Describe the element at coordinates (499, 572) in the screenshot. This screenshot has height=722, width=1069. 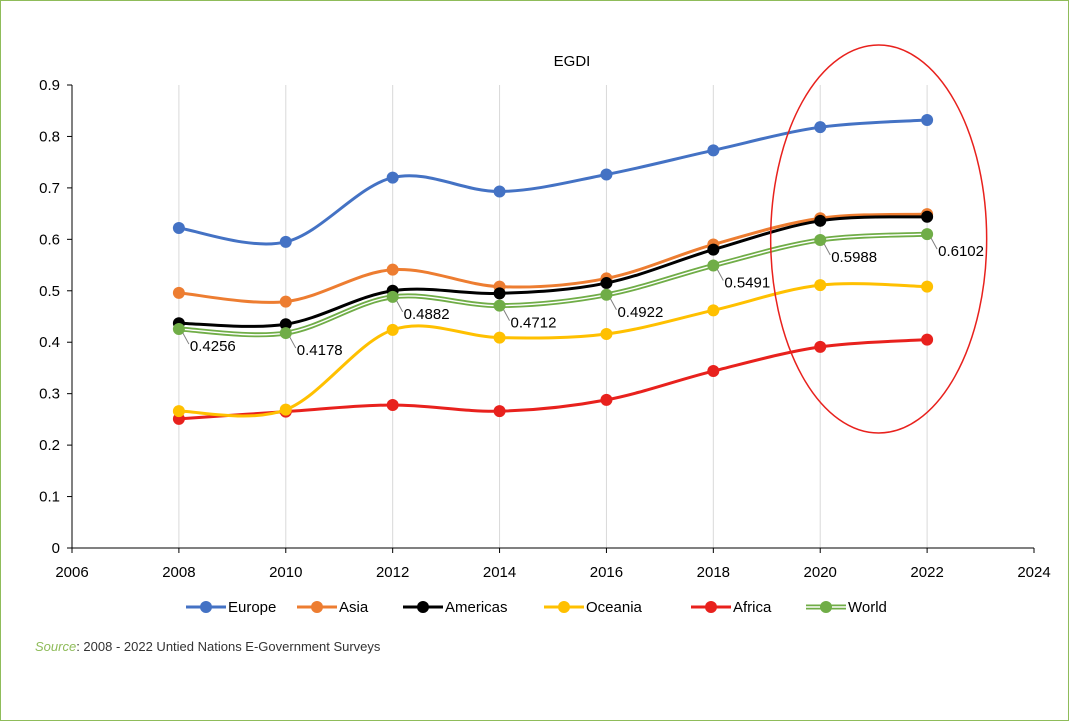
I see `x-tick-label: 2014` at that location.